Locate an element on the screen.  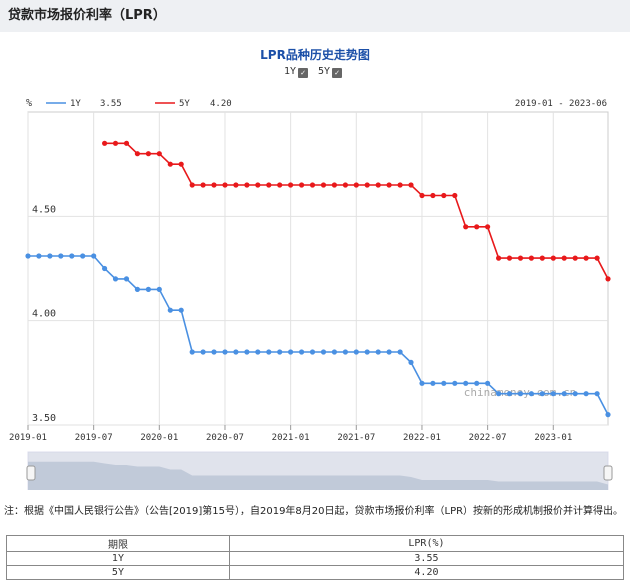
checkbox-5y: ✓ is located at coordinates (337, 73).